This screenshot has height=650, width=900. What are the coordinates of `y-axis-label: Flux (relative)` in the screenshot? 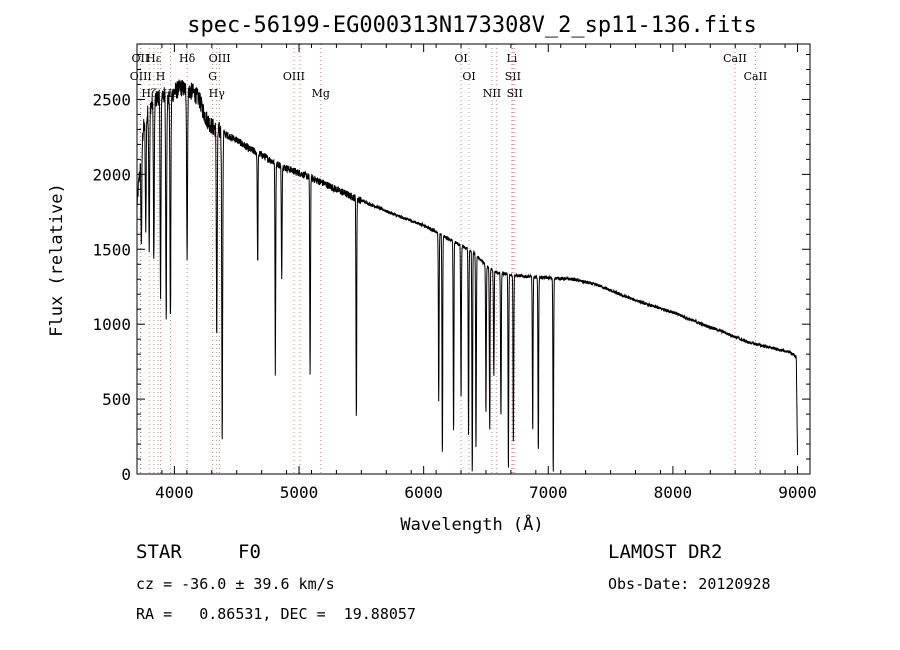 It's located at (57, 260).